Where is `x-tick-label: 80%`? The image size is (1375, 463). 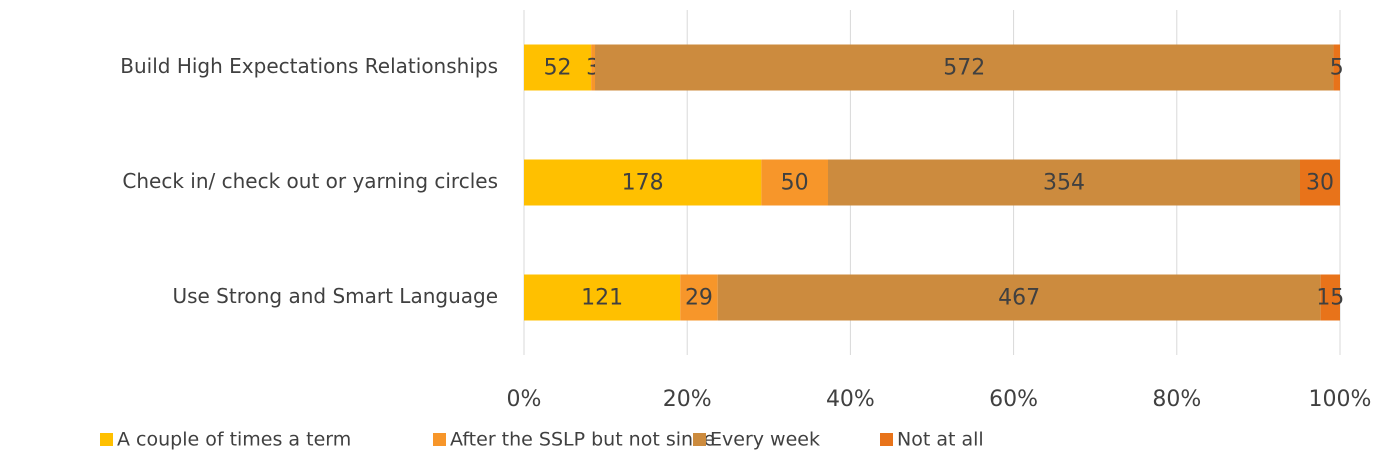 x-tick-label: 80% is located at coordinates (1176, 399).